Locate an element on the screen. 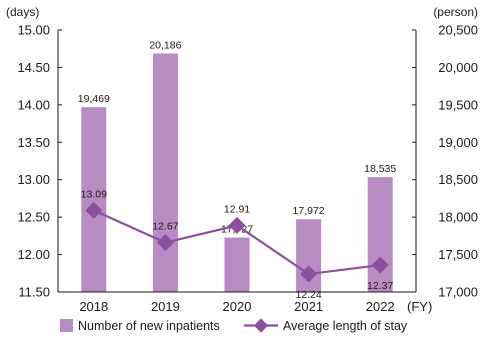 This screenshot has height=344, width=484. left-tick-label: 15.00 is located at coordinates (33, 30).